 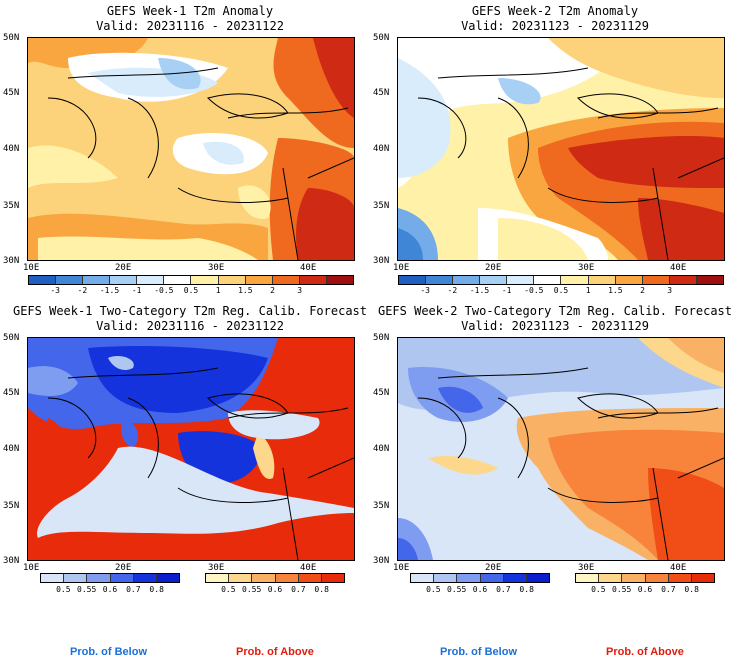 What do you see at coordinates (82, 290) in the screenshot?
I see `colorbar-label: -2` at bounding box center [82, 290].